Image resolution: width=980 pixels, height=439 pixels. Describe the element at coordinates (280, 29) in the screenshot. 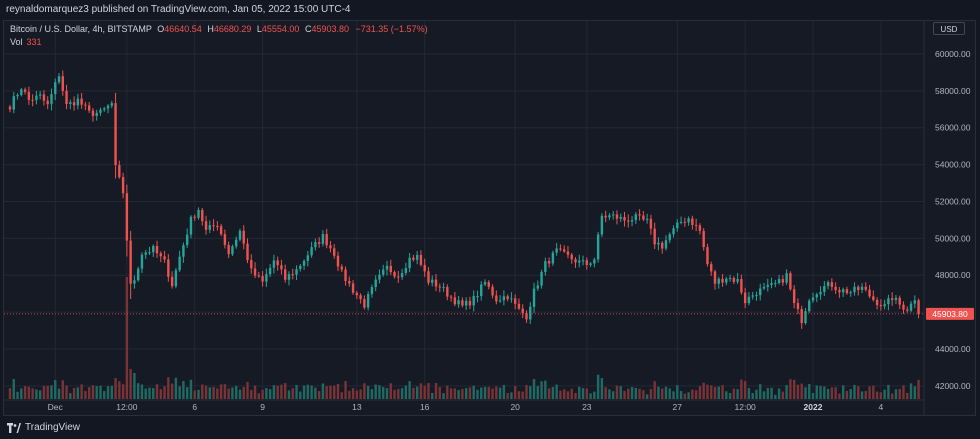

I see `legend-low: 45554.00` at that location.